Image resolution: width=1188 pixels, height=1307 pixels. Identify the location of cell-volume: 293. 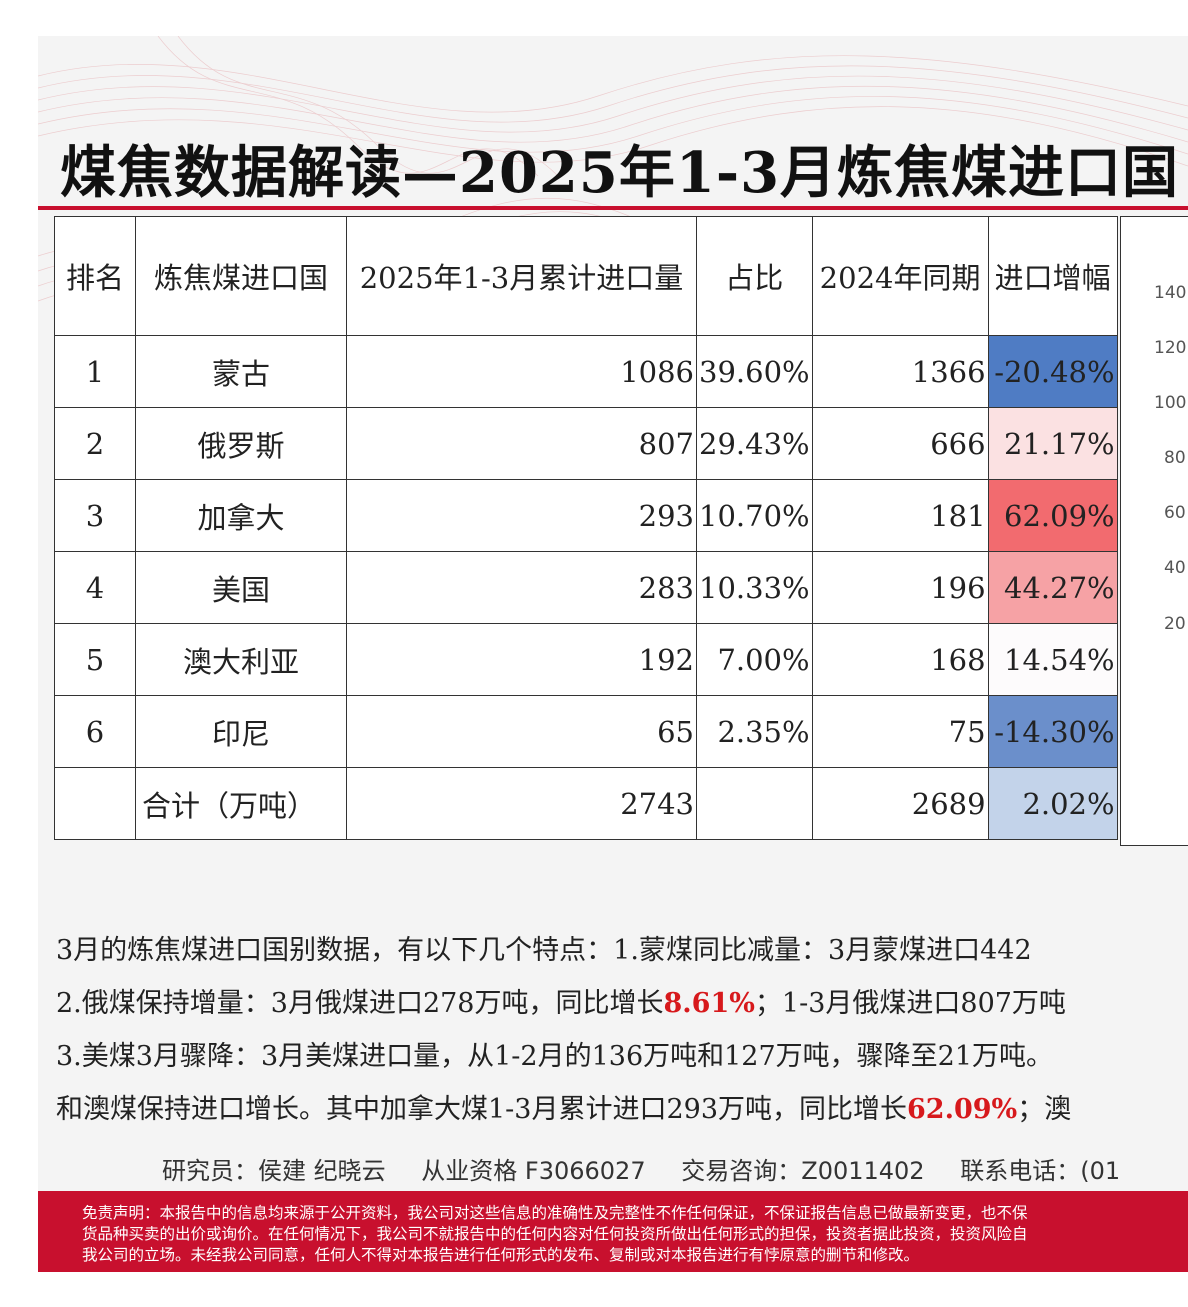
(521, 515).